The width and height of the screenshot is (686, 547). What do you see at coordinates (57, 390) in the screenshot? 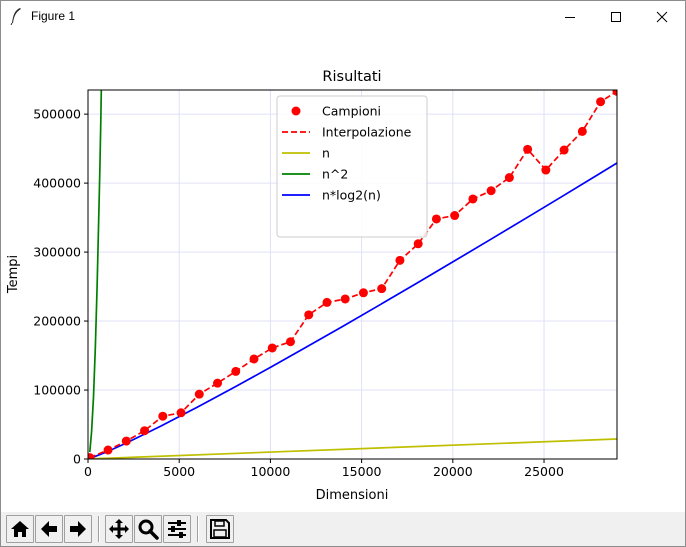
I see `y-tick-label: 100000` at bounding box center [57, 390].